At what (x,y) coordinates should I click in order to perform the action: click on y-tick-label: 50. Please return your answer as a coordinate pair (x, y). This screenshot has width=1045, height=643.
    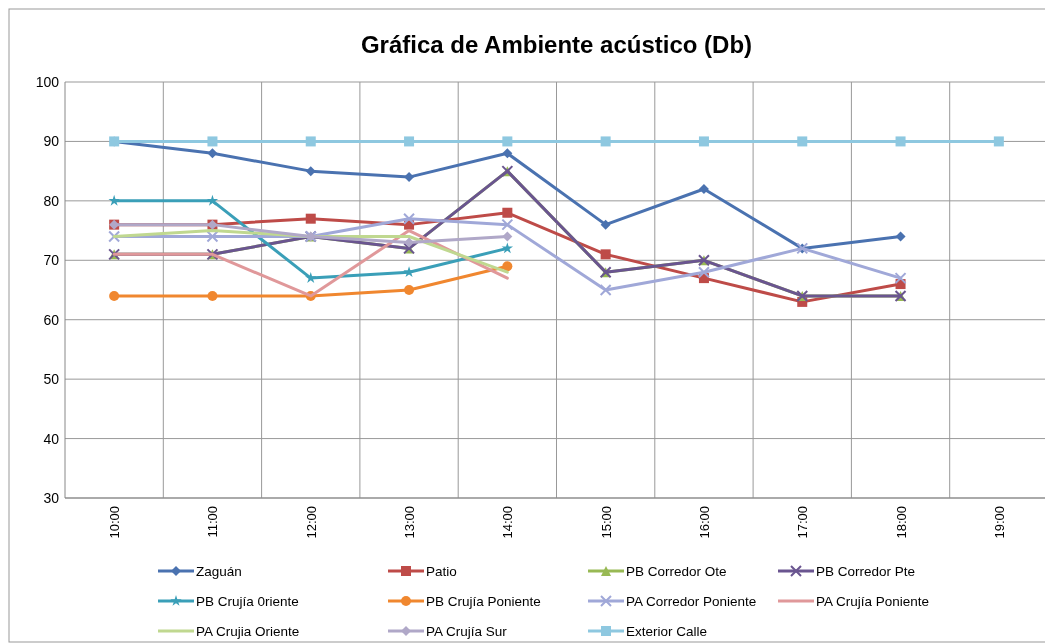
    Looking at the image, I should click on (51, 379).